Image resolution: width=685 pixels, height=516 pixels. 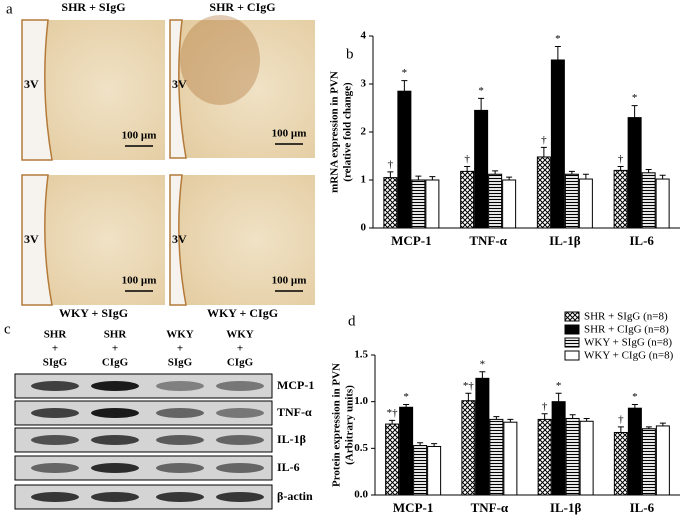 I want to click on significance-mark: *†, so click(x=469, y=386).